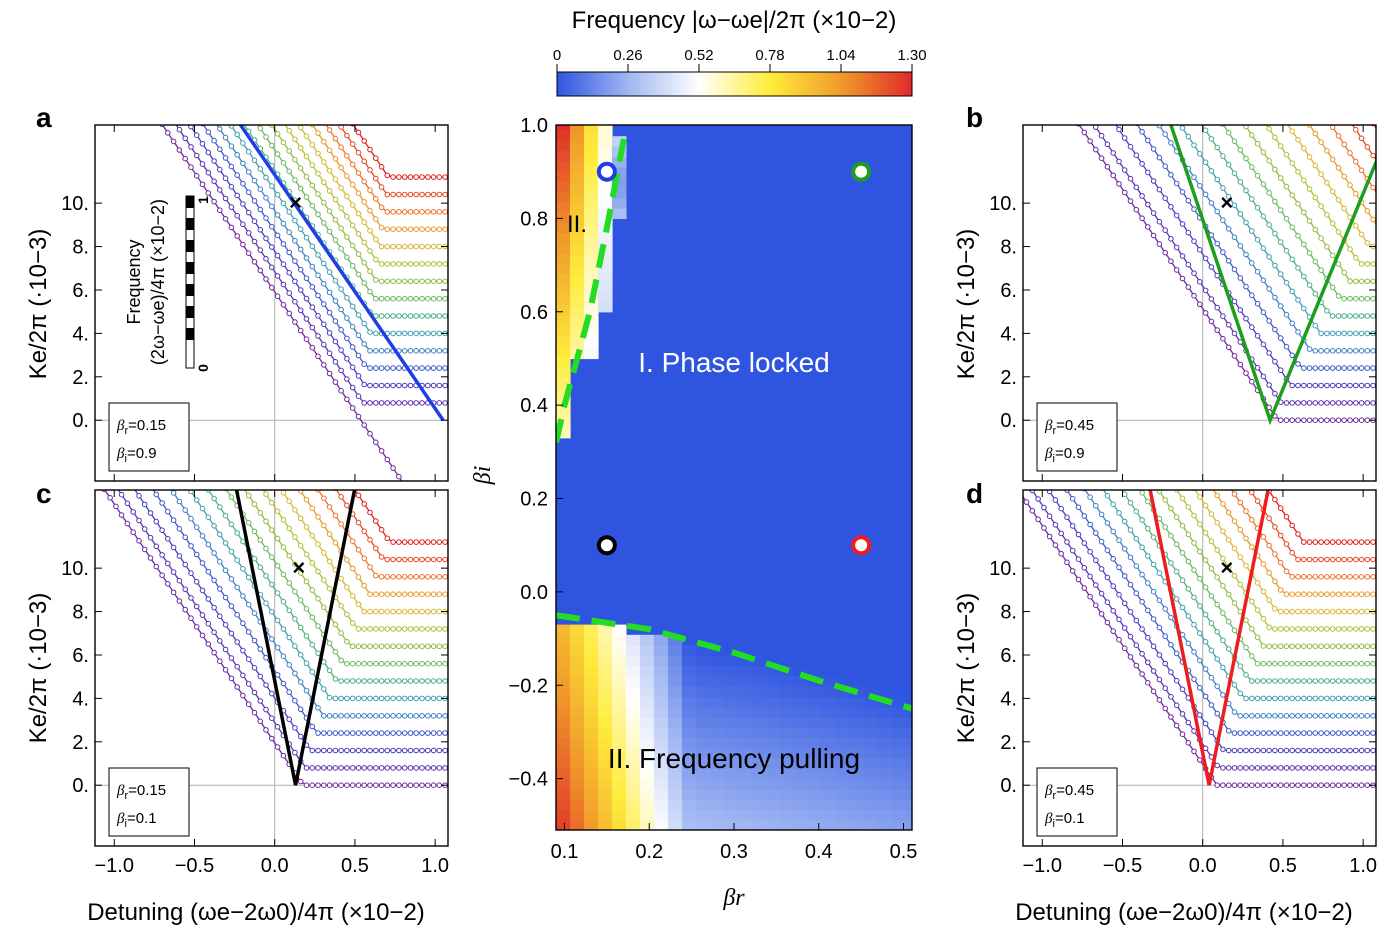 This screenshot has height=935, width=1392. Describe the element at coordinates (1203, 866) in the screenshot. I see `x-tick-label: 0.0` at that location.